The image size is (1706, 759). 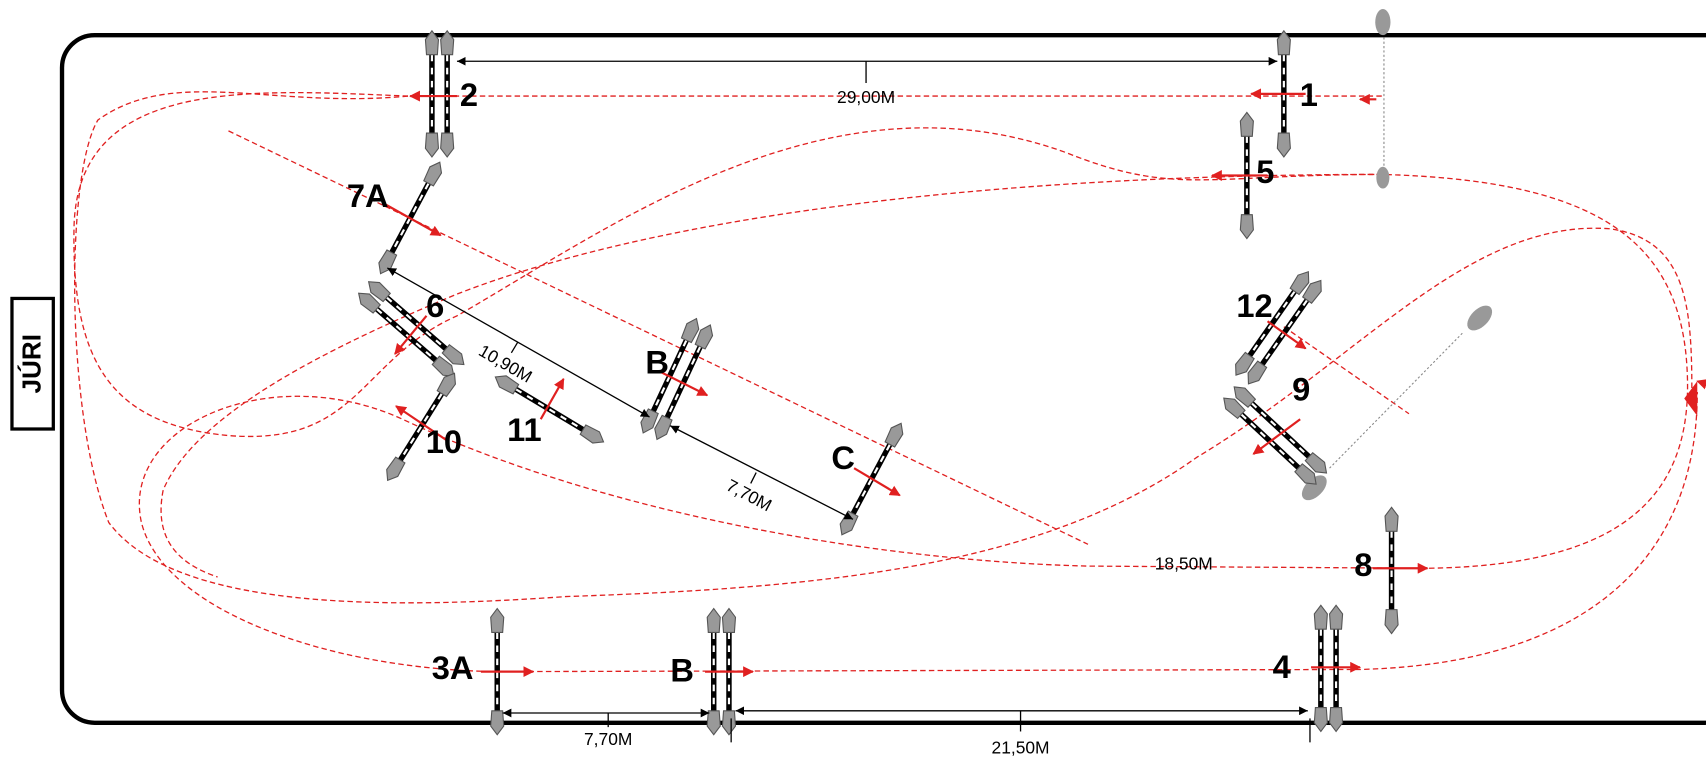 I want to click on fence-label: 5, so click(x=1265, y=171).